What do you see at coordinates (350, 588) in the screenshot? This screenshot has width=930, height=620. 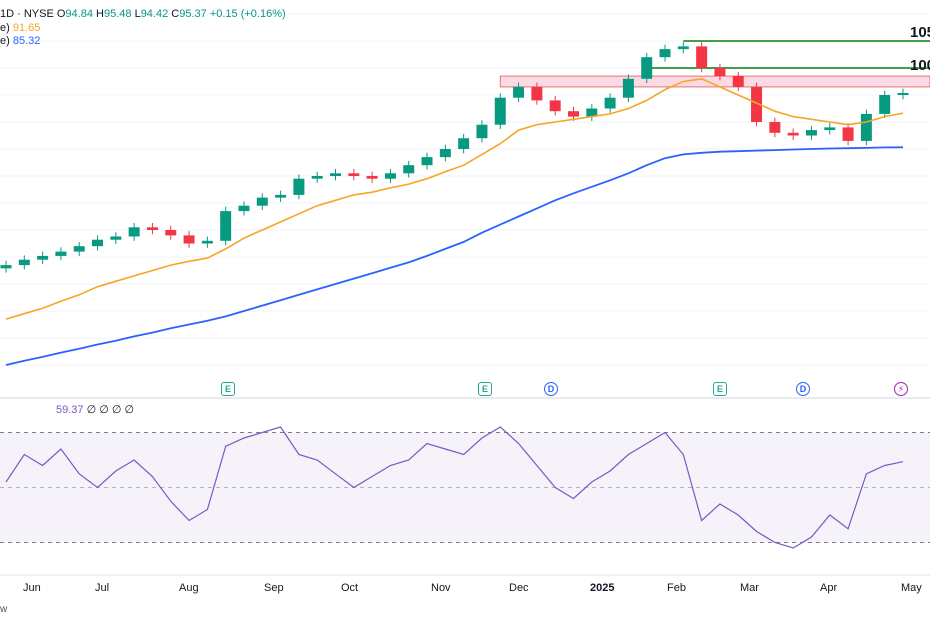 I see `month-label: Oct` at bounding box center [350, 588].